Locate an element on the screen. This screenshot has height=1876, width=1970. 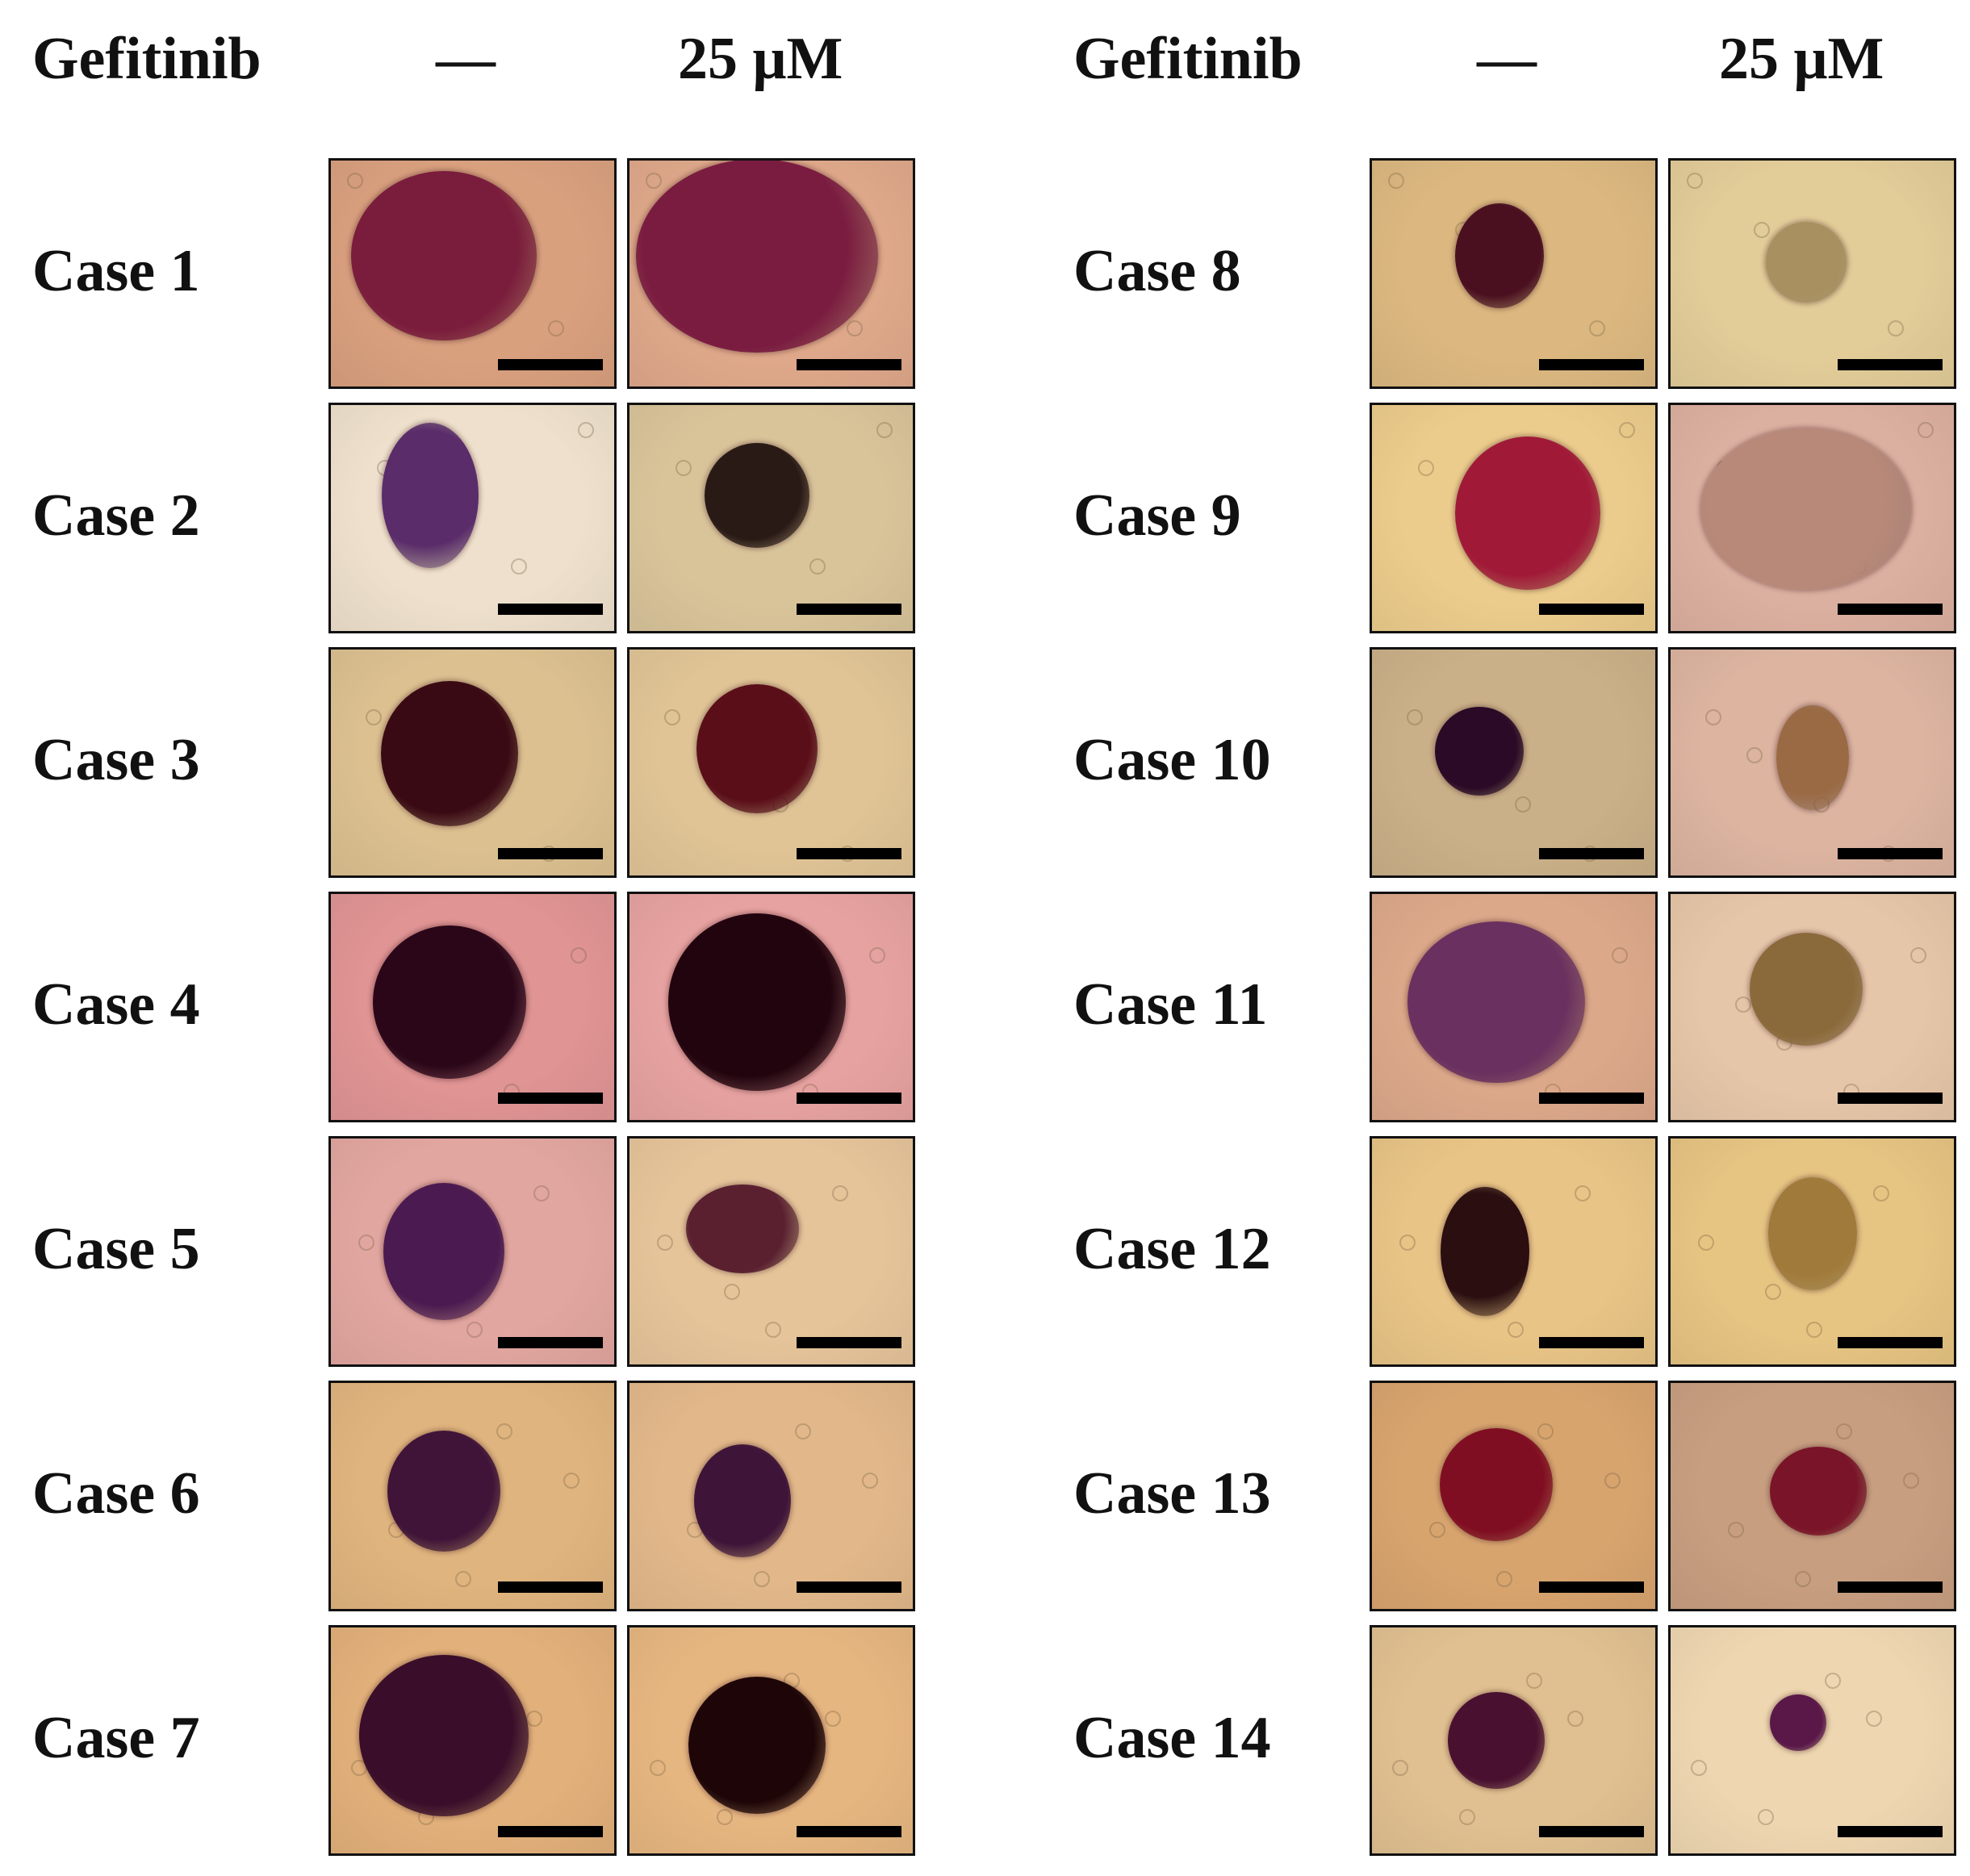
case-label: Case 12 is located at coordinates (1172, 1249).